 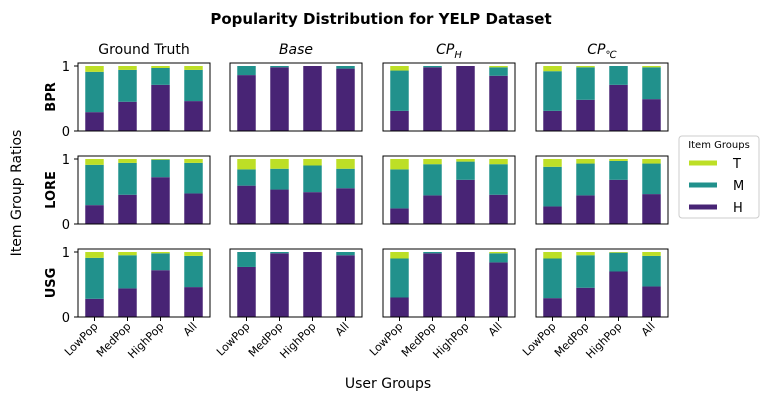 What do you see at coordinates (736, 164) in the screenshot?
I see `legend-label-t: T` at bounding box center [736, 164].